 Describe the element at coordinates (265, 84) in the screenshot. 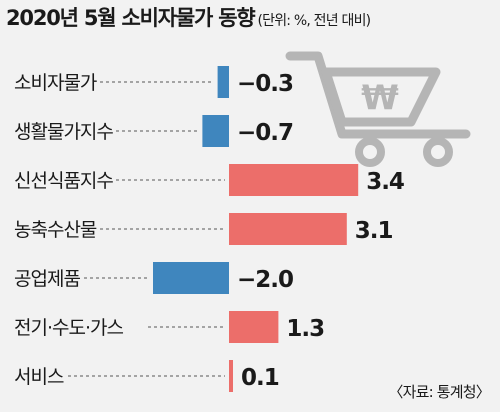

I see `value-label: −0.3` at that location.